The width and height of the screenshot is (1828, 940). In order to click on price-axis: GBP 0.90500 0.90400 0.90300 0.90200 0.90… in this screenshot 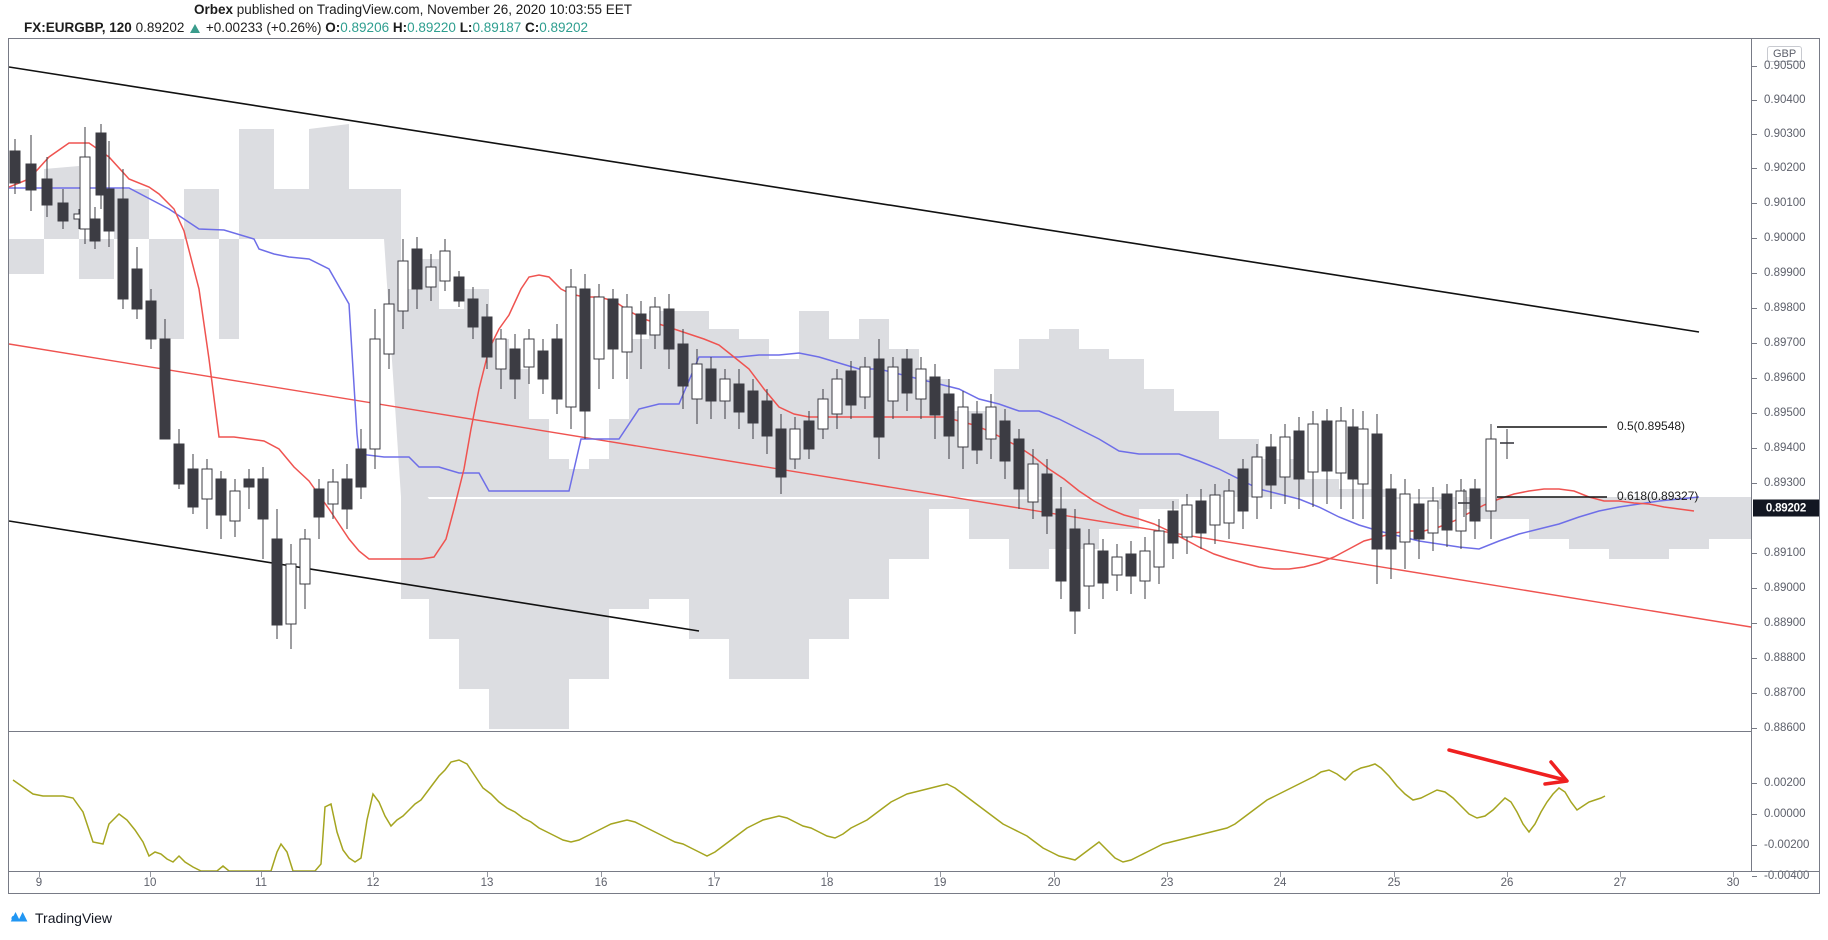, I will do `click(1785, 460)`.